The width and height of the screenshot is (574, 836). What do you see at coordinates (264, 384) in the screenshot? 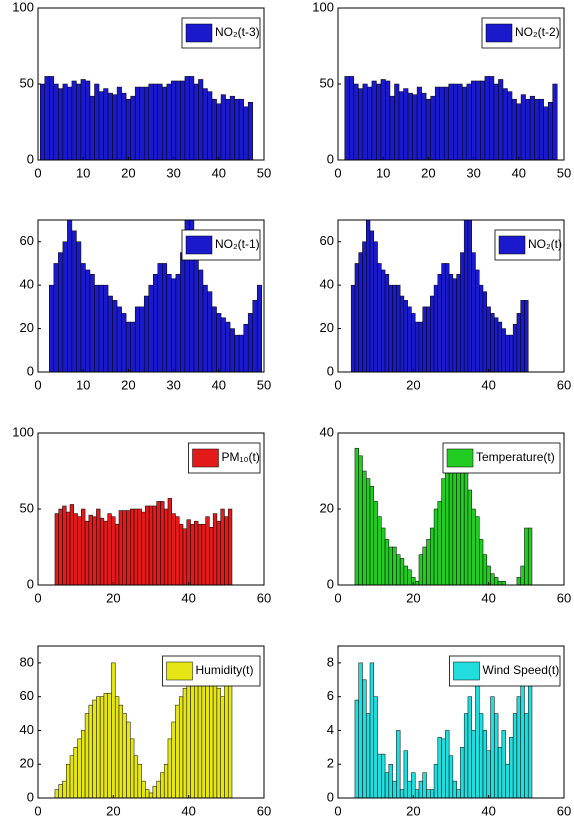
I see `x-tick-label: 50` at bounding box center [264, 384].